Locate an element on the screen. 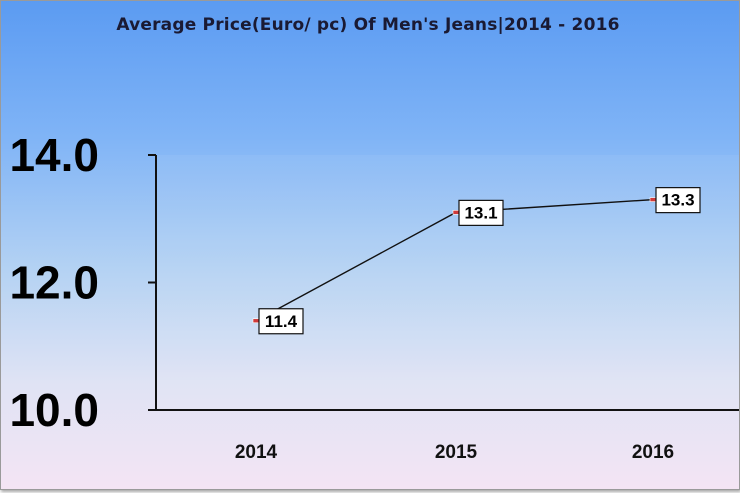 Image resolution: width=740 pixels, height=493 pixels. data-label: 11.4 is located at coordinates (281, 321).